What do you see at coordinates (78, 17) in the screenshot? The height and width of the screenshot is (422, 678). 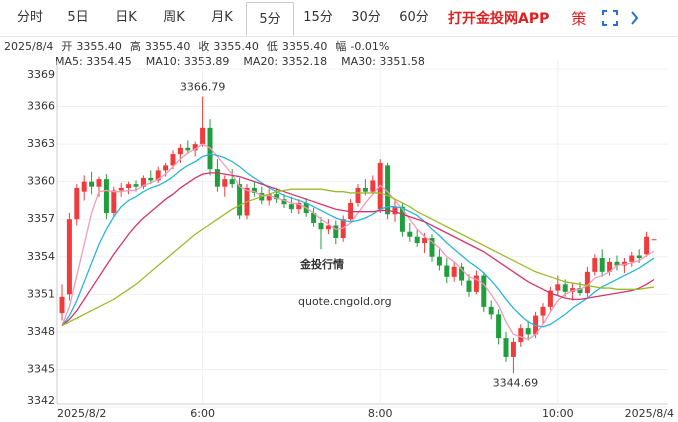 I see `tab: 5日` at bounding box center [78, 17].